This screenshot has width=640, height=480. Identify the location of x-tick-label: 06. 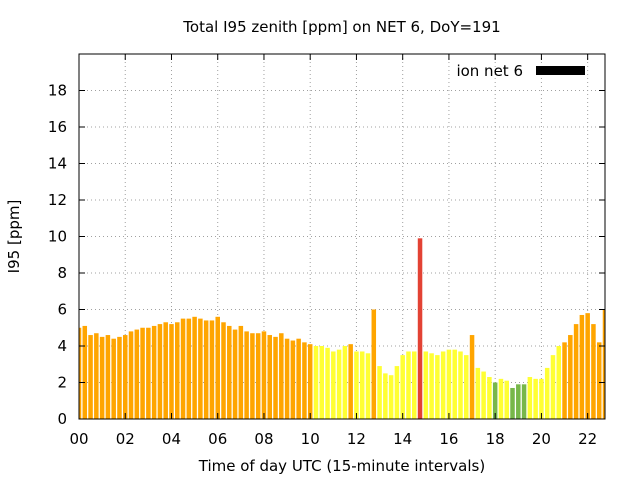
(217, 439).